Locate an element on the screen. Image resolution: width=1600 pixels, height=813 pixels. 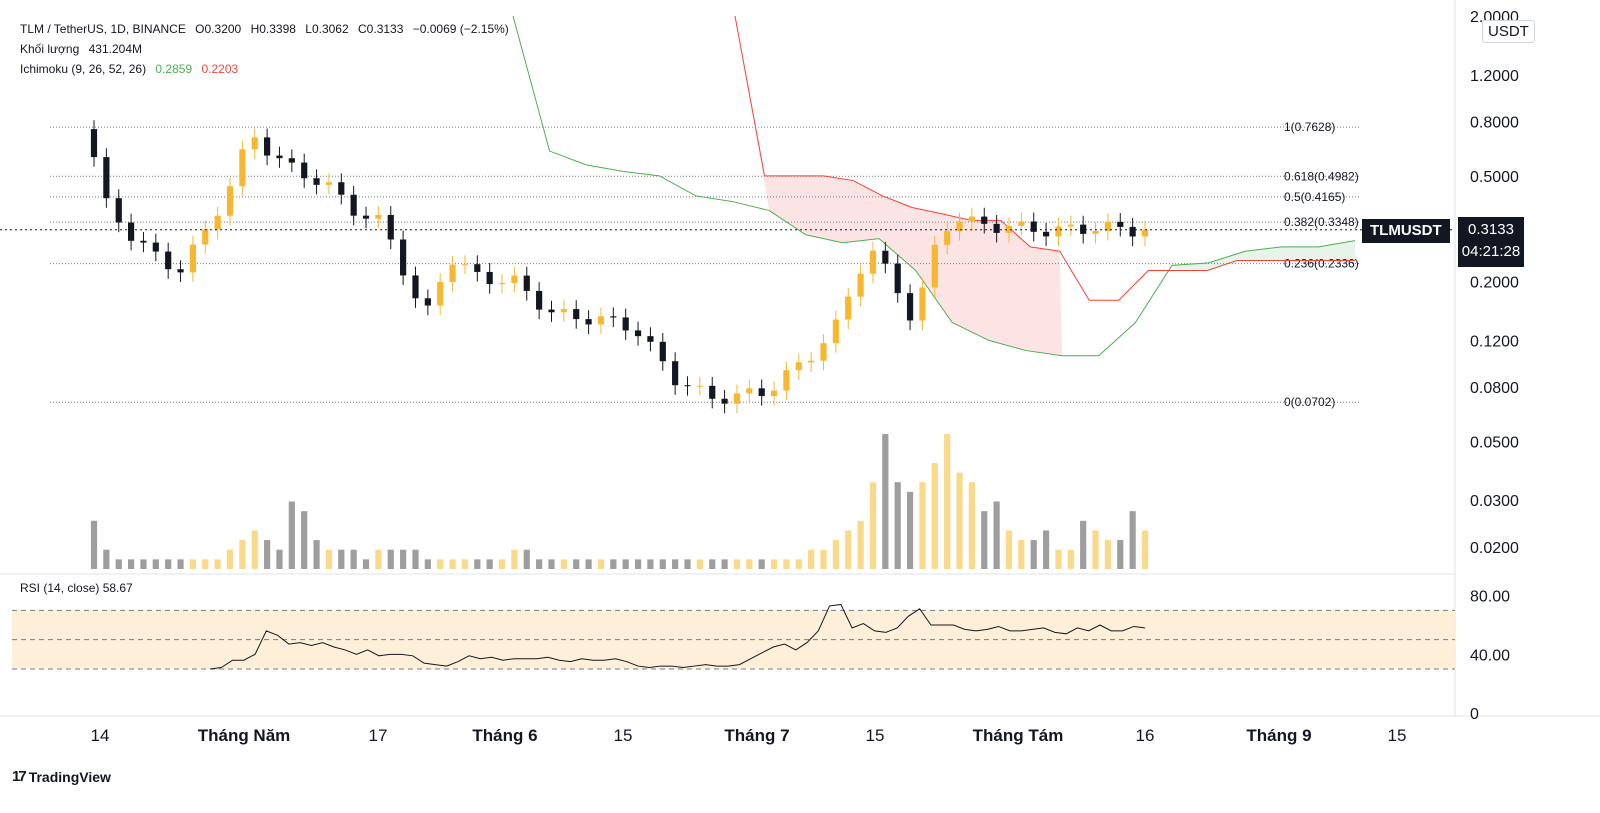
fib-label: 1(0.7628) is located at coordinates (1309, 127).